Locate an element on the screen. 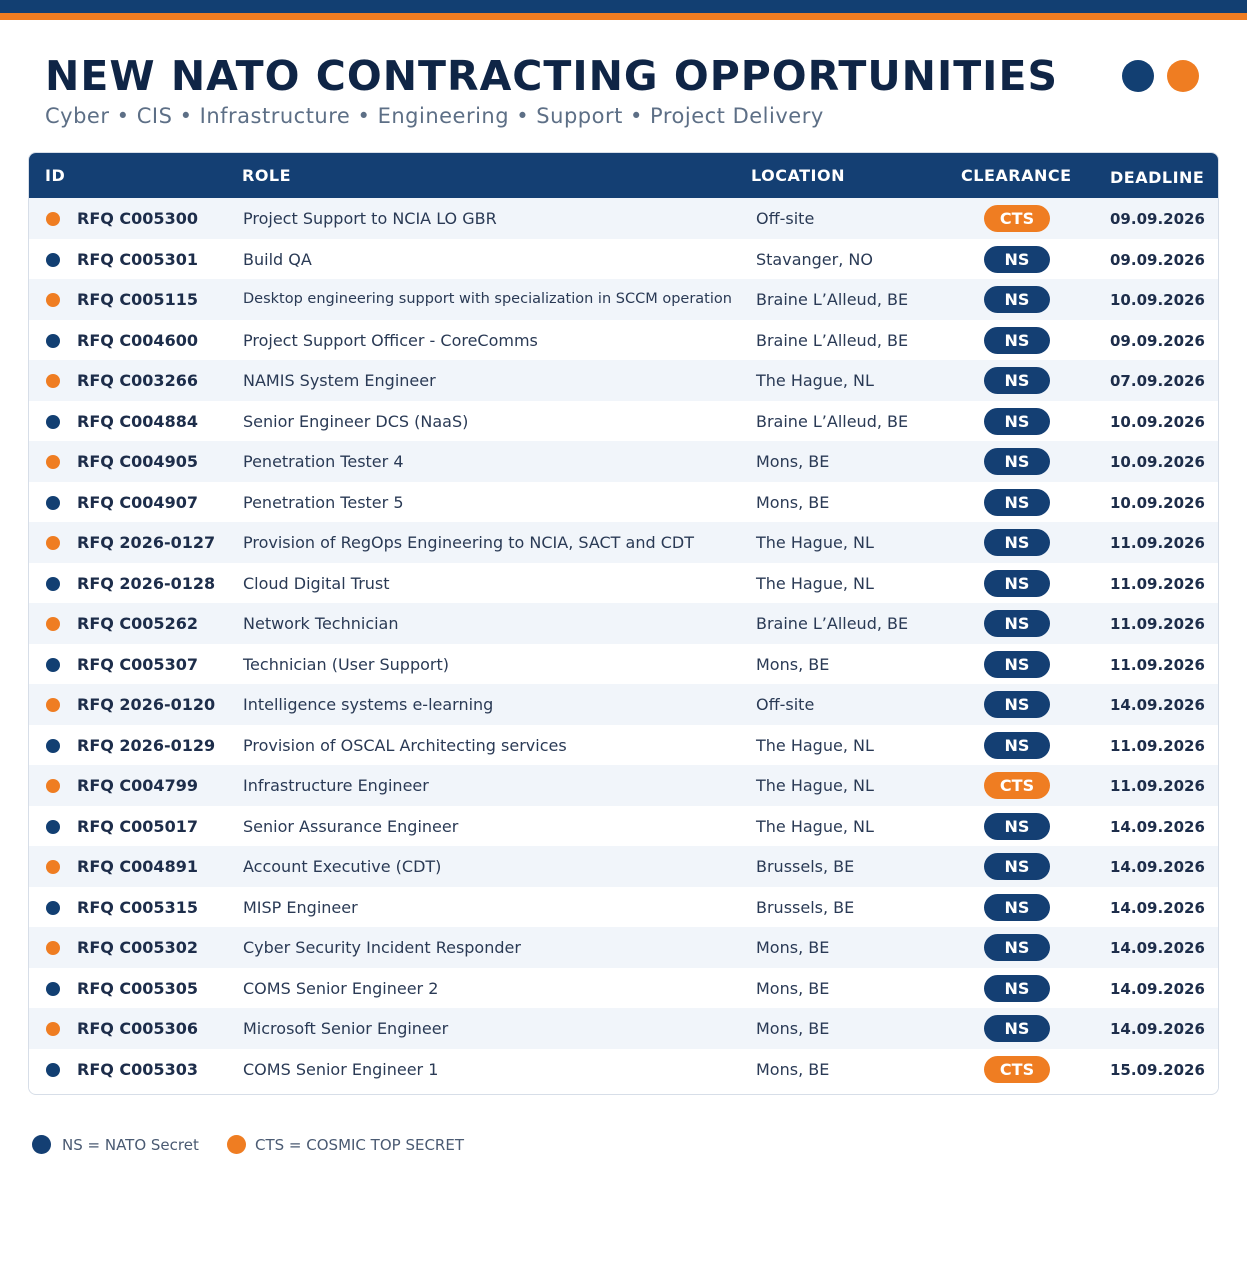 The image size is (1247, 1261). deadline: 07.09.2026 is located at coordinates (1157, 381).